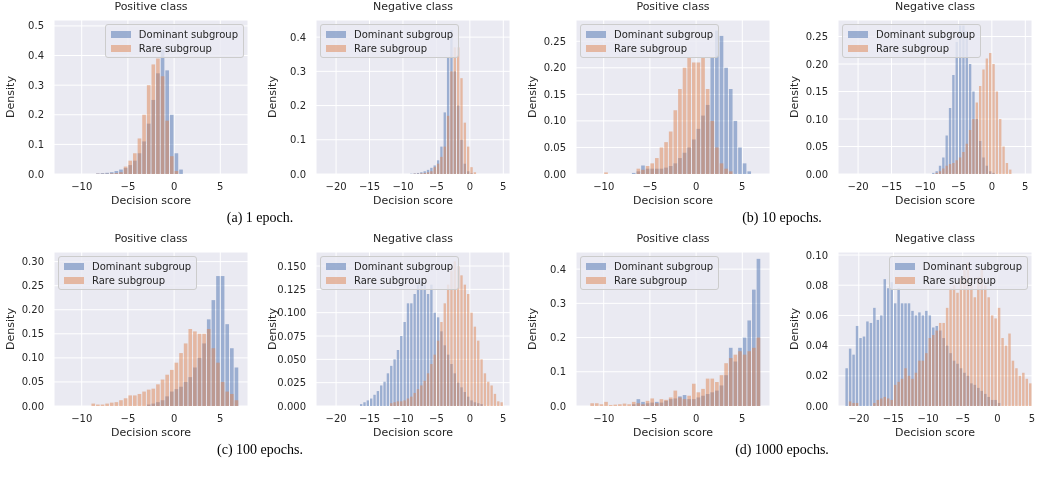 The image size is (1045, 477). What do you see at coordinates (782, 218) in the screenshot?
I see `text: (b) 10 epochs.` at bounding box center [782, 218].